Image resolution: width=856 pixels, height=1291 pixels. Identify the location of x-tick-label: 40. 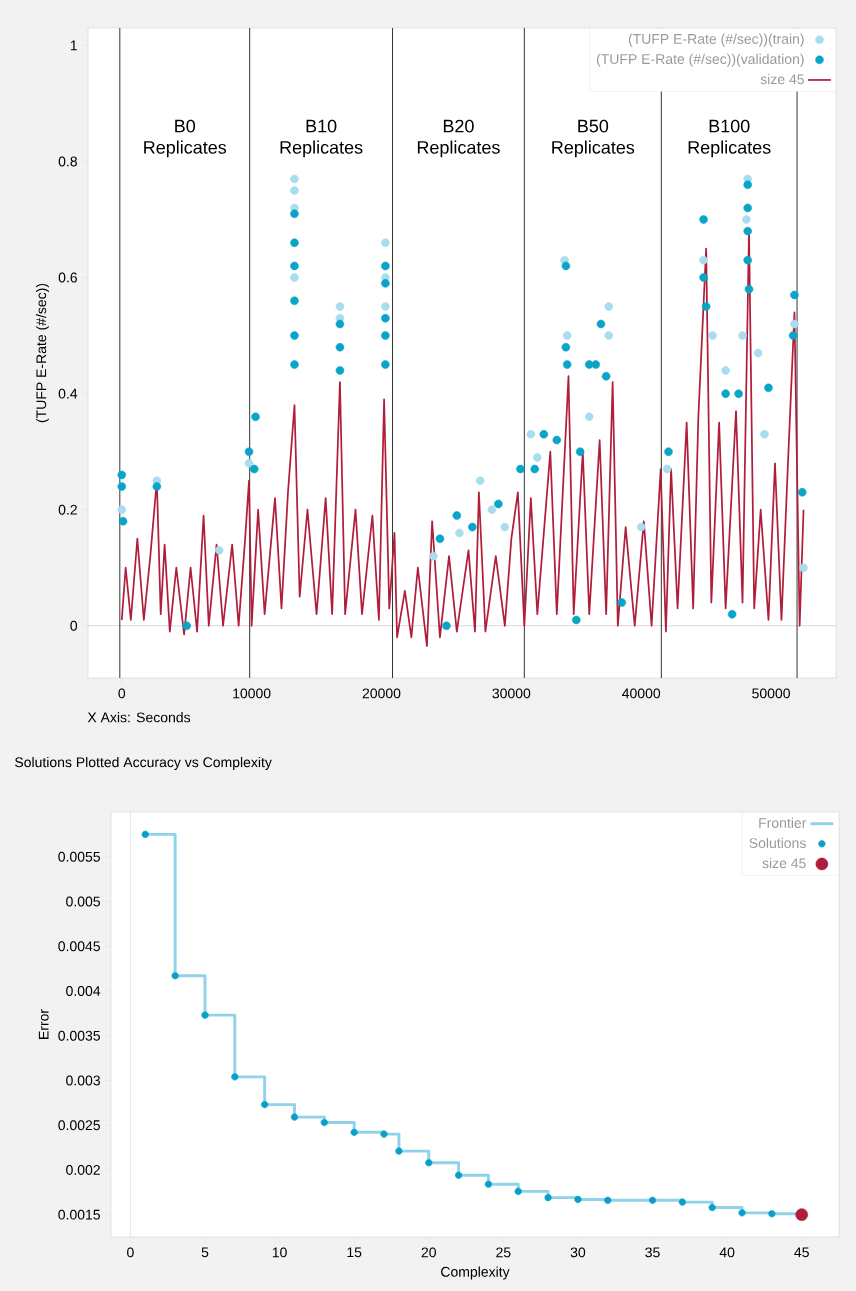
(727, 1252).